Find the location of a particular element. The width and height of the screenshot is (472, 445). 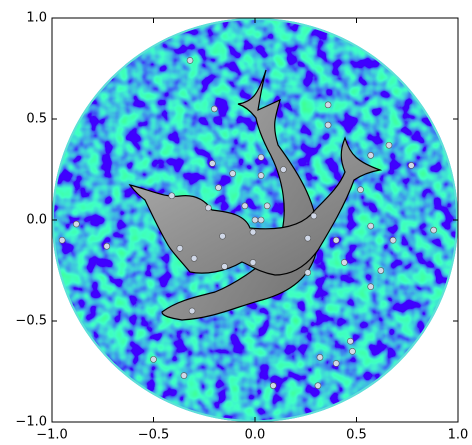

x-tick-label: 1.0 is located at coordinates (458, 435).